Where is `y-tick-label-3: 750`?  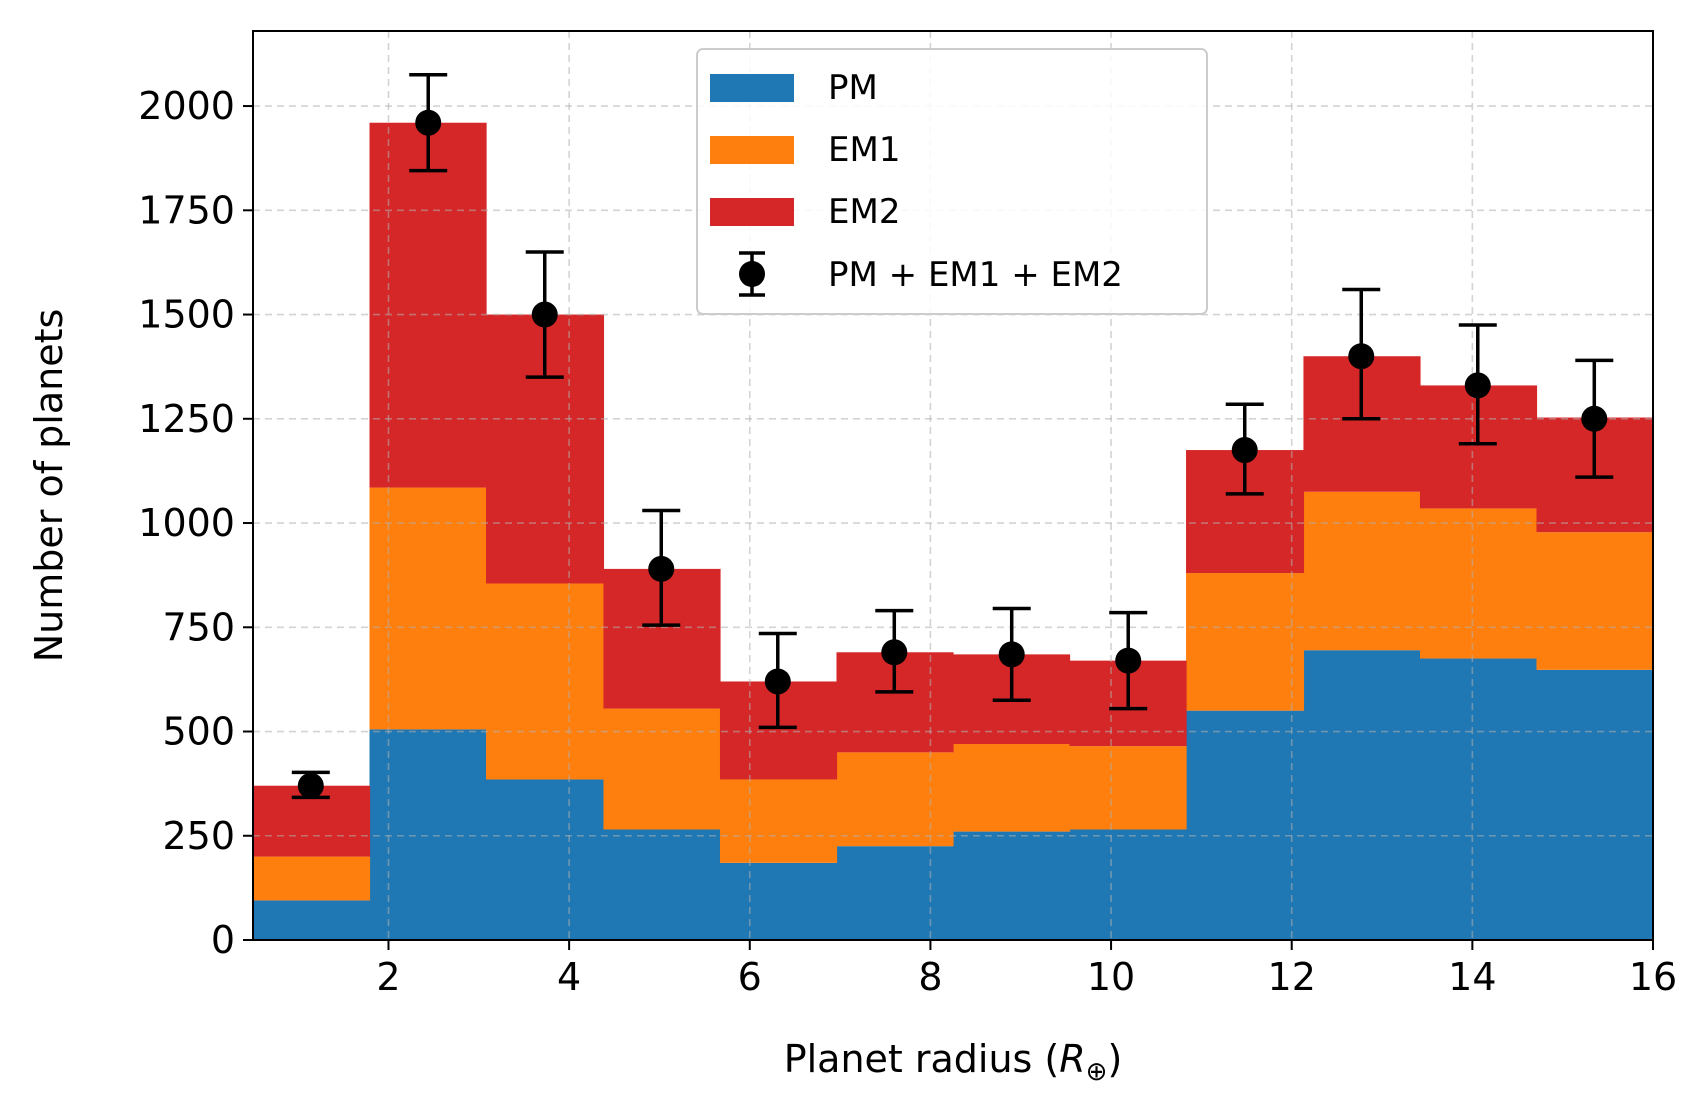
y-tick-label-3: 750 is located at coordinates (198, 627).